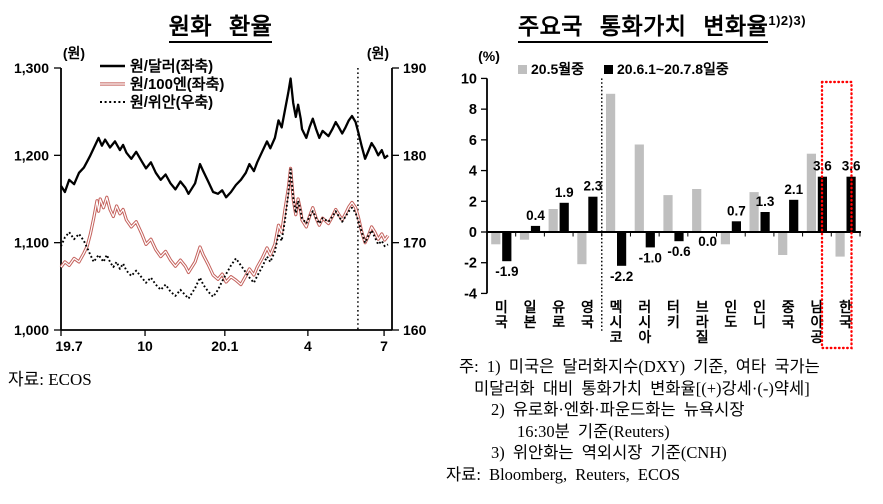 The height and width of the screenshot is (504, 883). Describe the element at coordinates (644, 322) in the screenshot. I see `category-label: 시` at that location.